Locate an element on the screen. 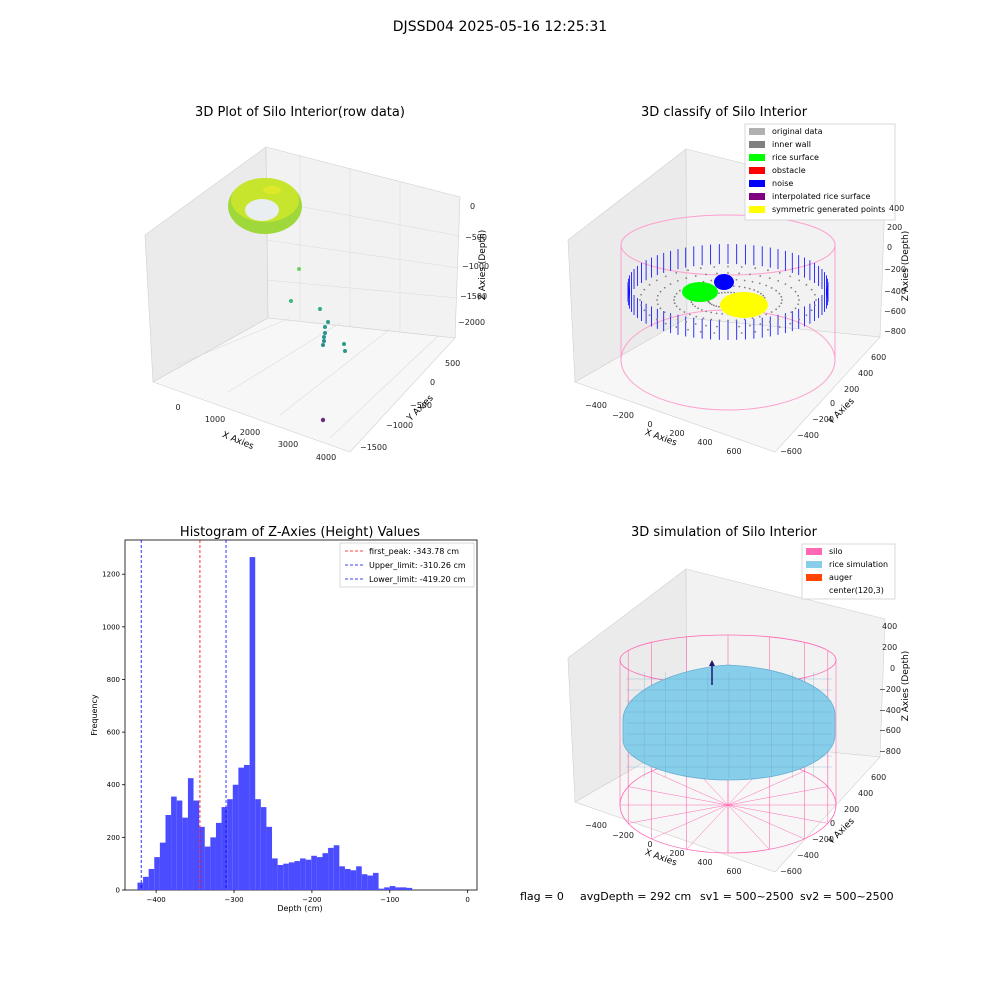 This screenshot has height=1000, width=1000. panel-classify-title: 3D classify of Silo Interior is located at coordinates (724, 112).